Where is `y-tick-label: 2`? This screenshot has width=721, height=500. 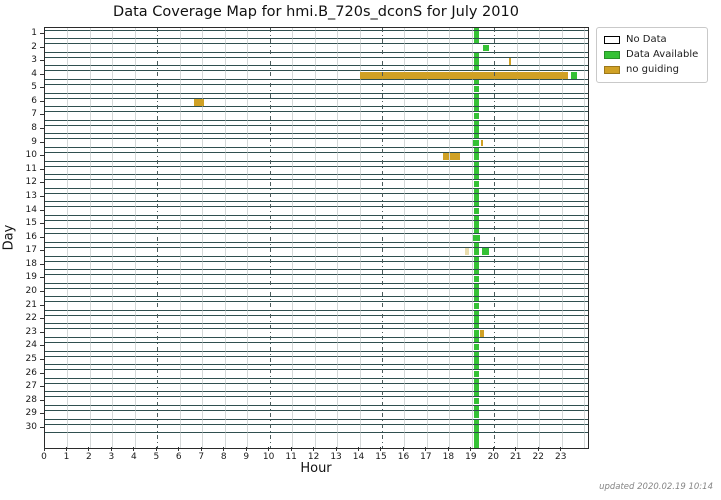 y-tick-label: 2 is located at coordinates (34, 46).